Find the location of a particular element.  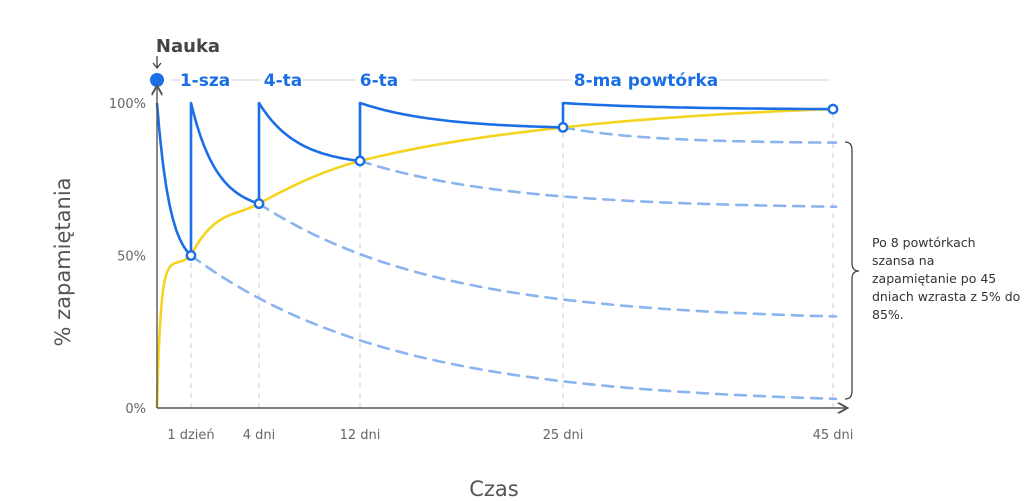

repetition-label-2: 4-ta is located at coordinates (283, 81).